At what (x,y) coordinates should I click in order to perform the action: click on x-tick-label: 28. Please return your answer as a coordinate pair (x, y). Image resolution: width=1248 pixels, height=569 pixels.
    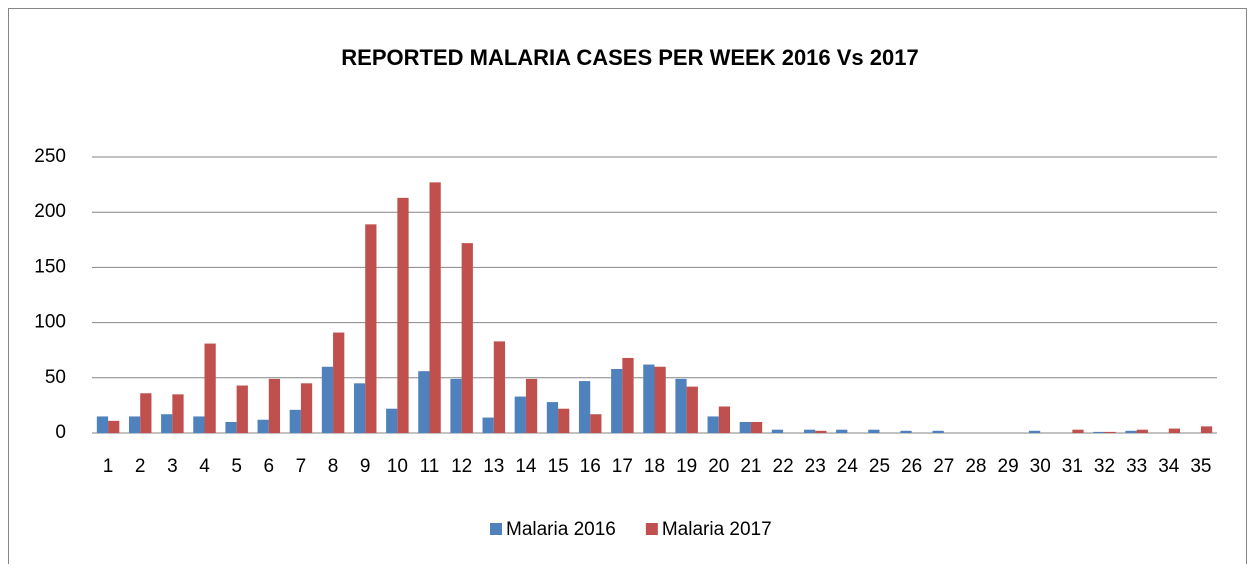
    Looking at the image, I should click on (975, 466).